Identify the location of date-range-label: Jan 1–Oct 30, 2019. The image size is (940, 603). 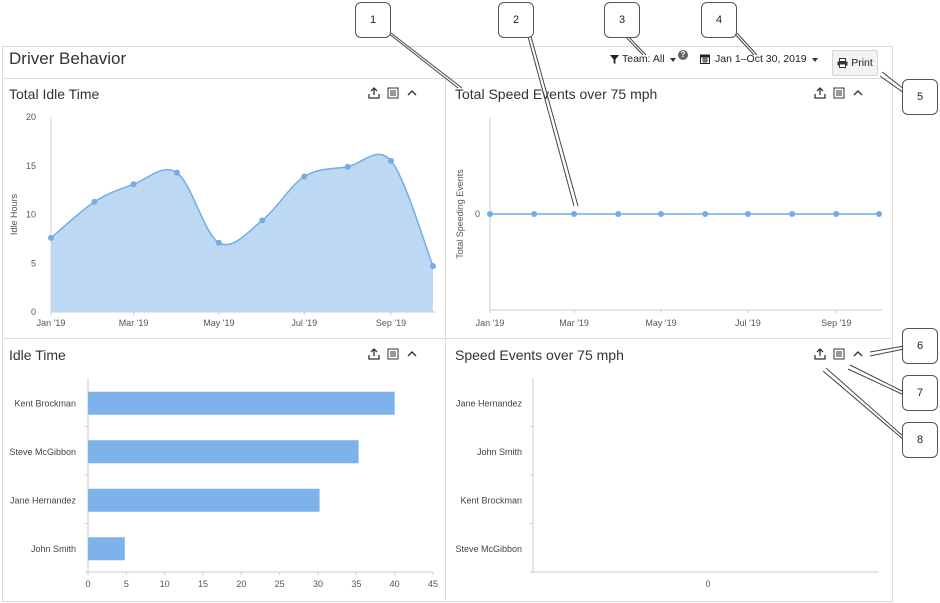
(761, 59).